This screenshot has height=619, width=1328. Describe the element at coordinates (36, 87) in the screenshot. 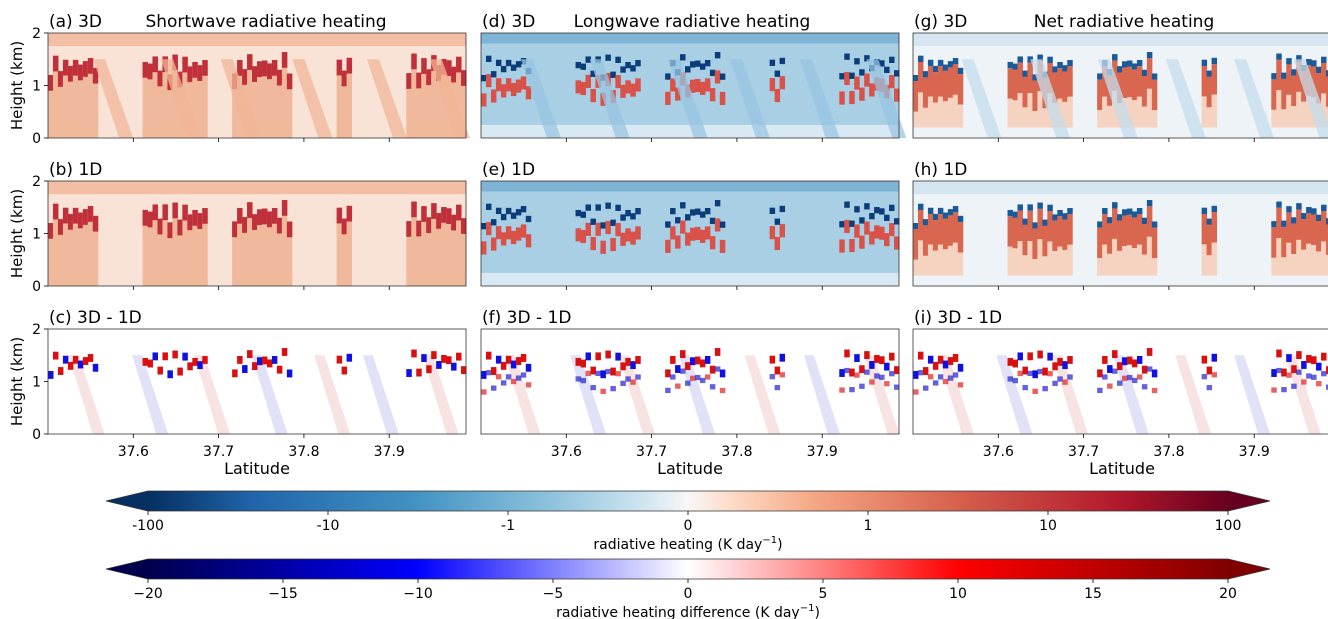

I see `y-tick-label: 1` at that location.